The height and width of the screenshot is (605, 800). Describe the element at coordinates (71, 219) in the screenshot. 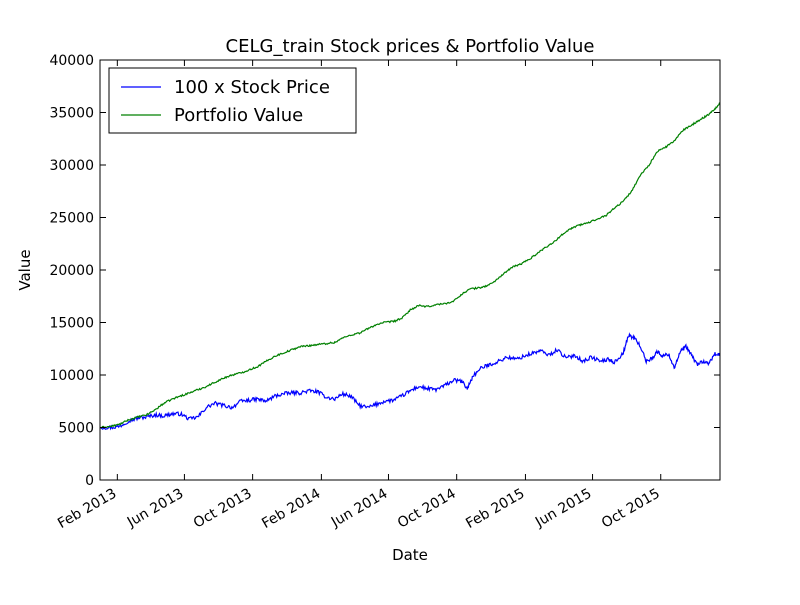

I see `y-tick-label-5: 25000` at that location.